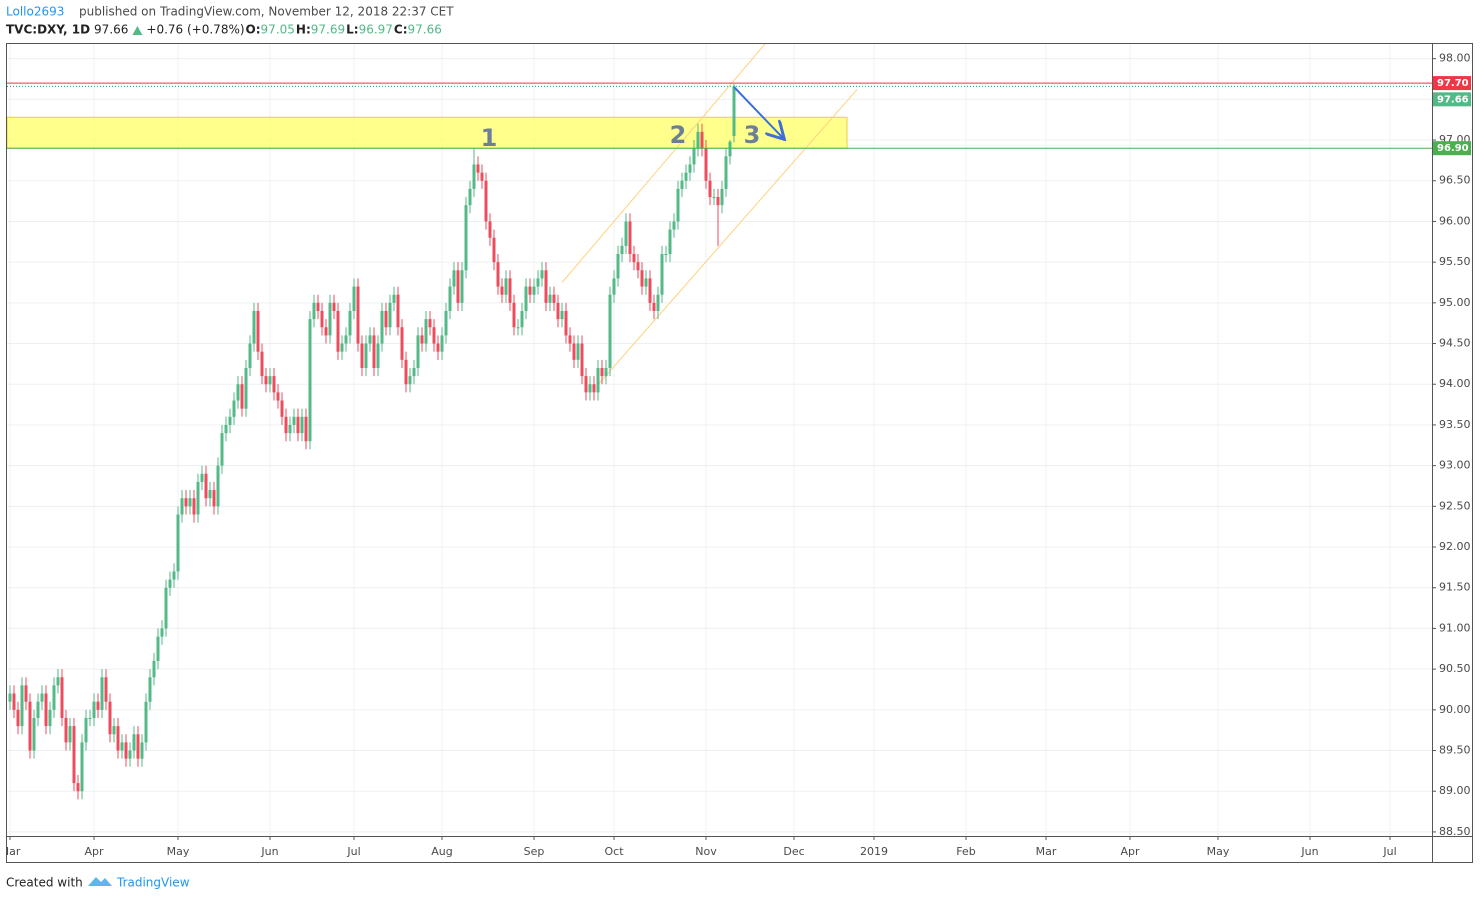 Image resolution: width=1480 pixels, height=900 pixels. Describe the element at coordinates (1455, 750) in the screenshot. I see `y-tick-label: 89.50` at that location.